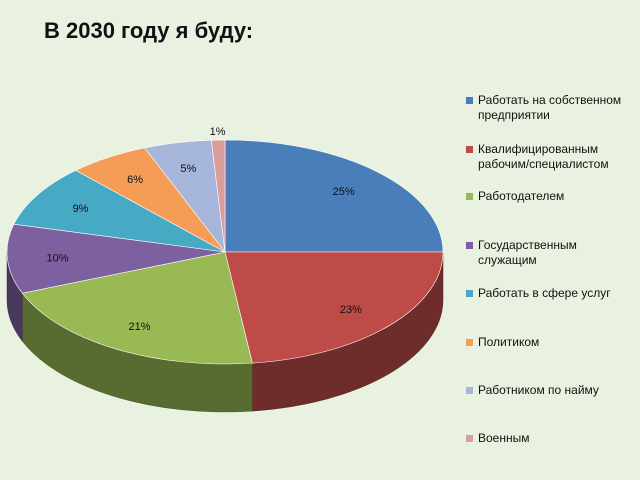 The image size is (640, 480). What do you see at coordinates (509, 342) in the screenshot?
I see `legend-label: Политиком` at bounding box center [509, 342].